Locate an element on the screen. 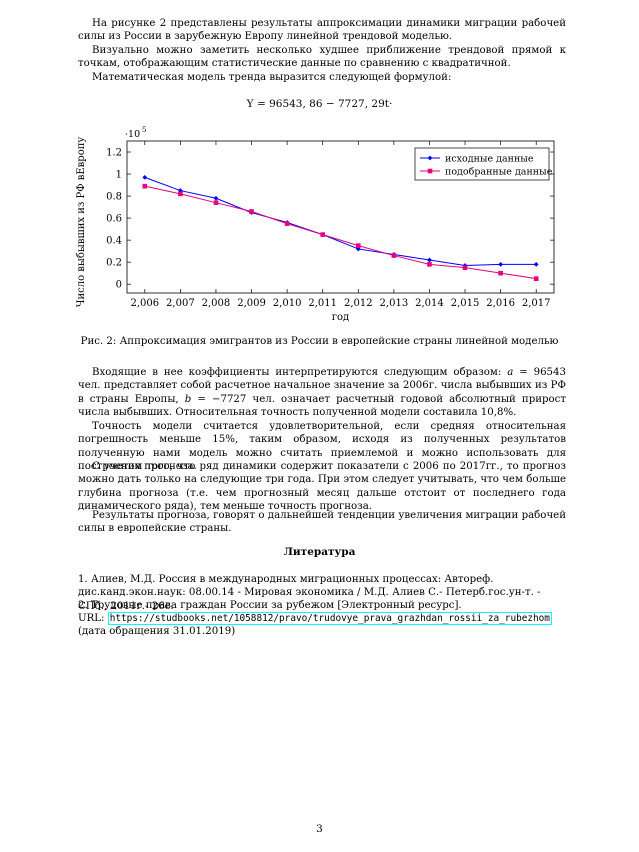 The width and height of the screenshot is (639, 852). url-suffix: (дата обращения 31.01.2019) is located at coordinates (157, 632).